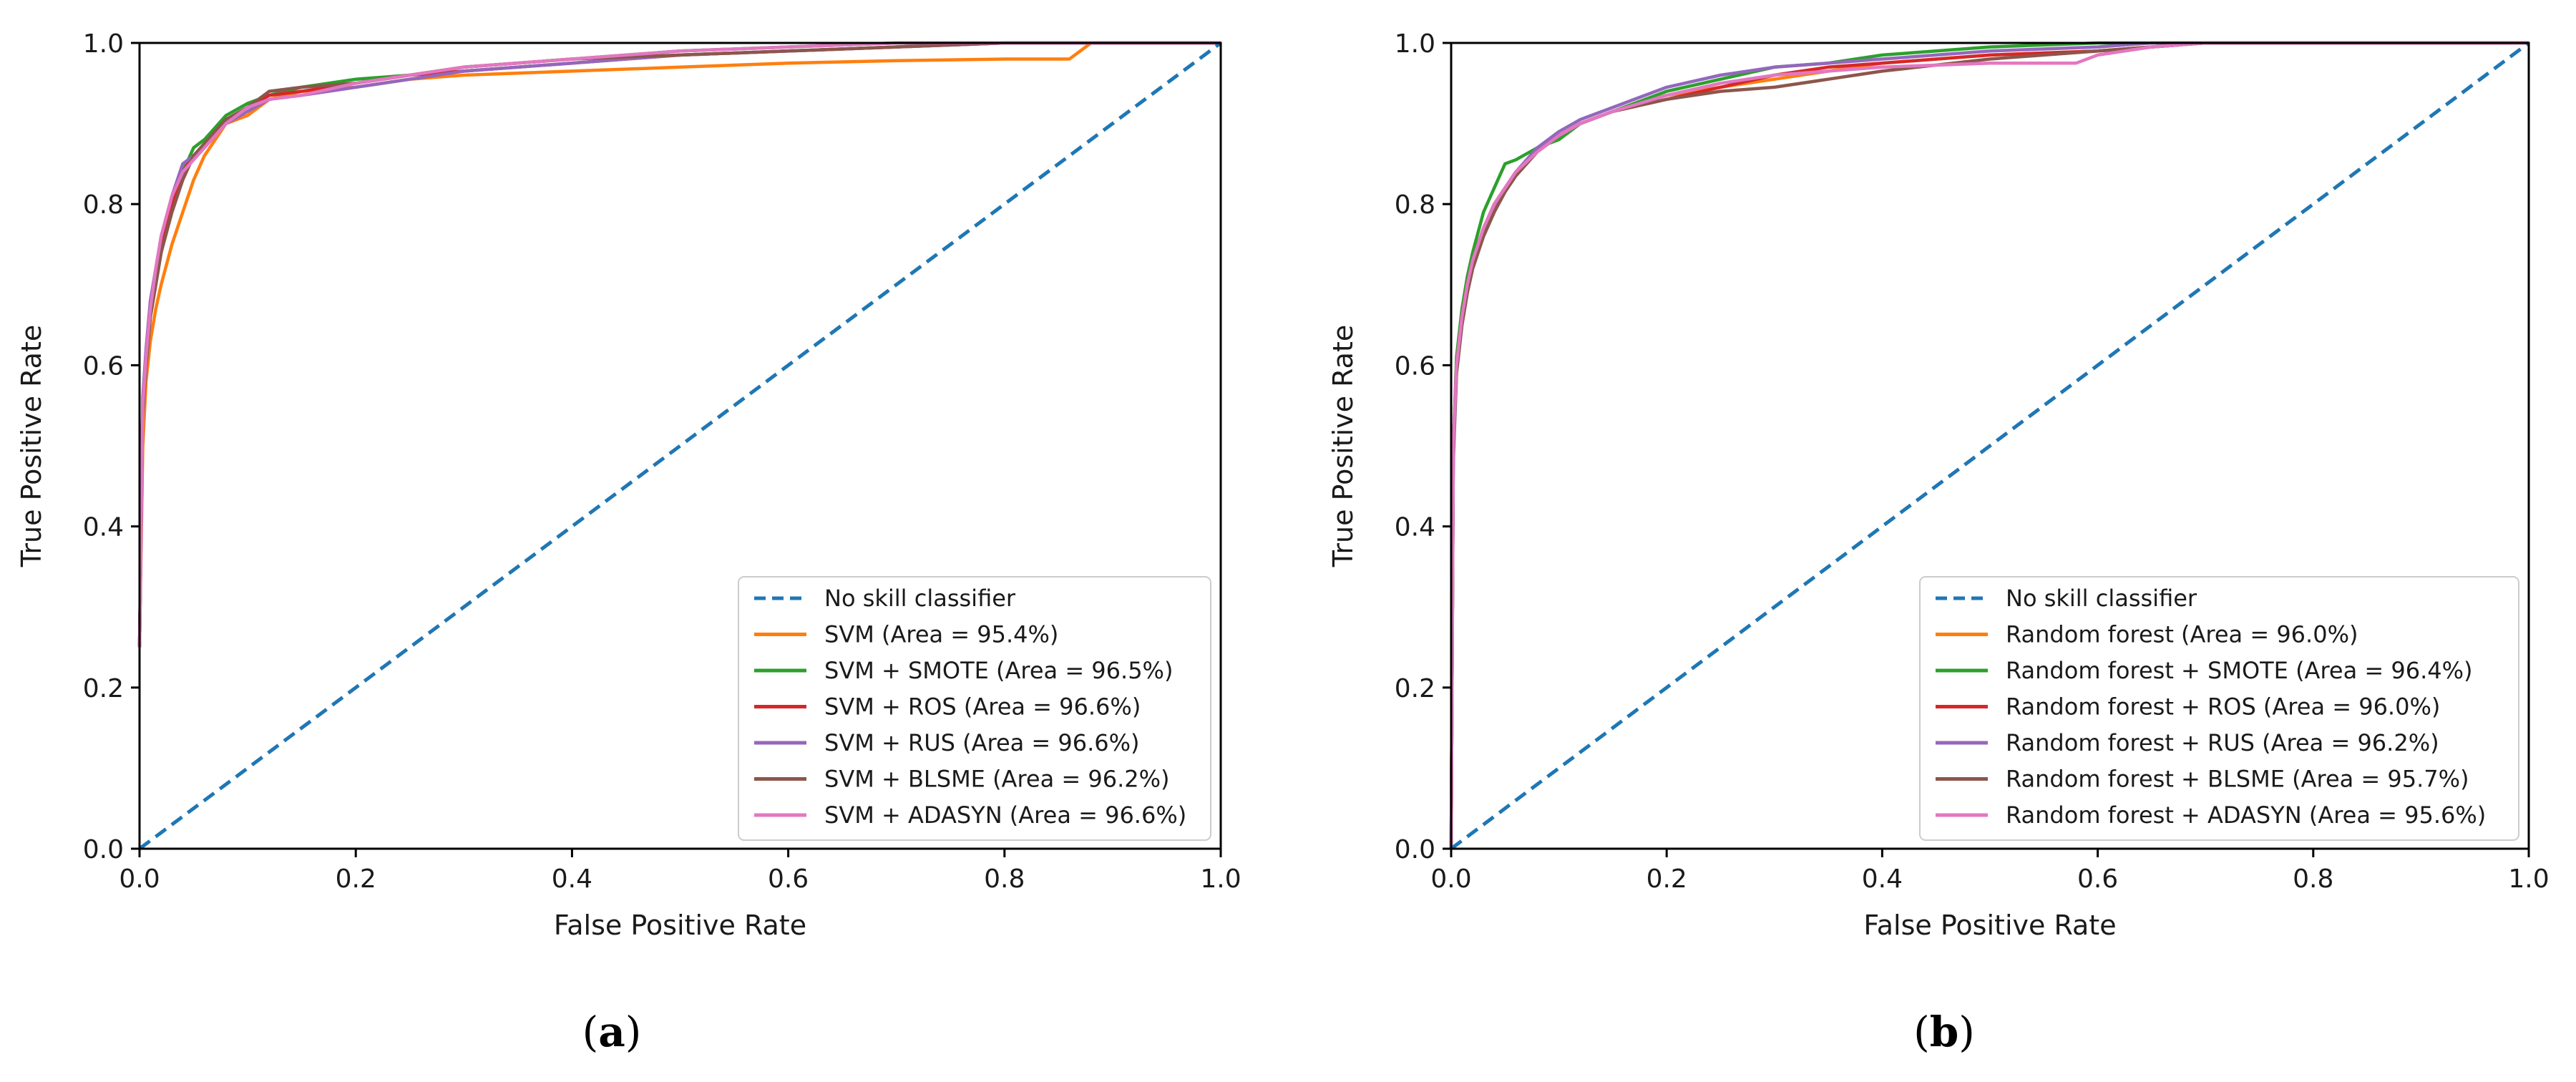 This screenshot has width=2576, height=1082. What do you see at coordinates (2222, 742) in the screenshot?
I see `legend-entry-label: Random forest + RUS (Area = 96.2%)` at bounding box center [2222, 742].